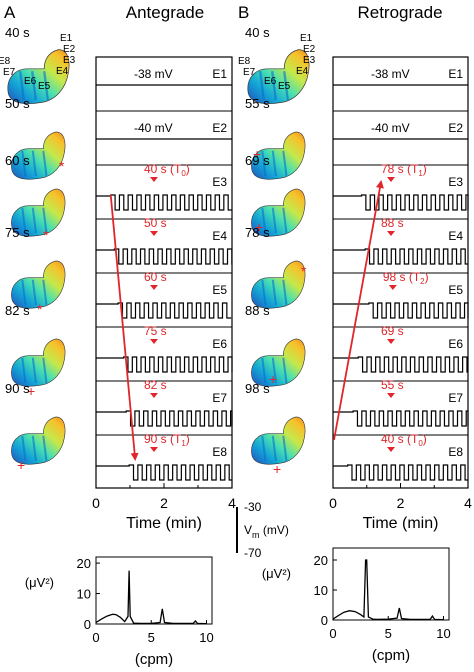 Image resolution: width=474 pixels, height=672 pixels. Describe the element at coordinates (153, 74) in the screenshot. I see `resting-voltage-label: -38 mV` at that location.